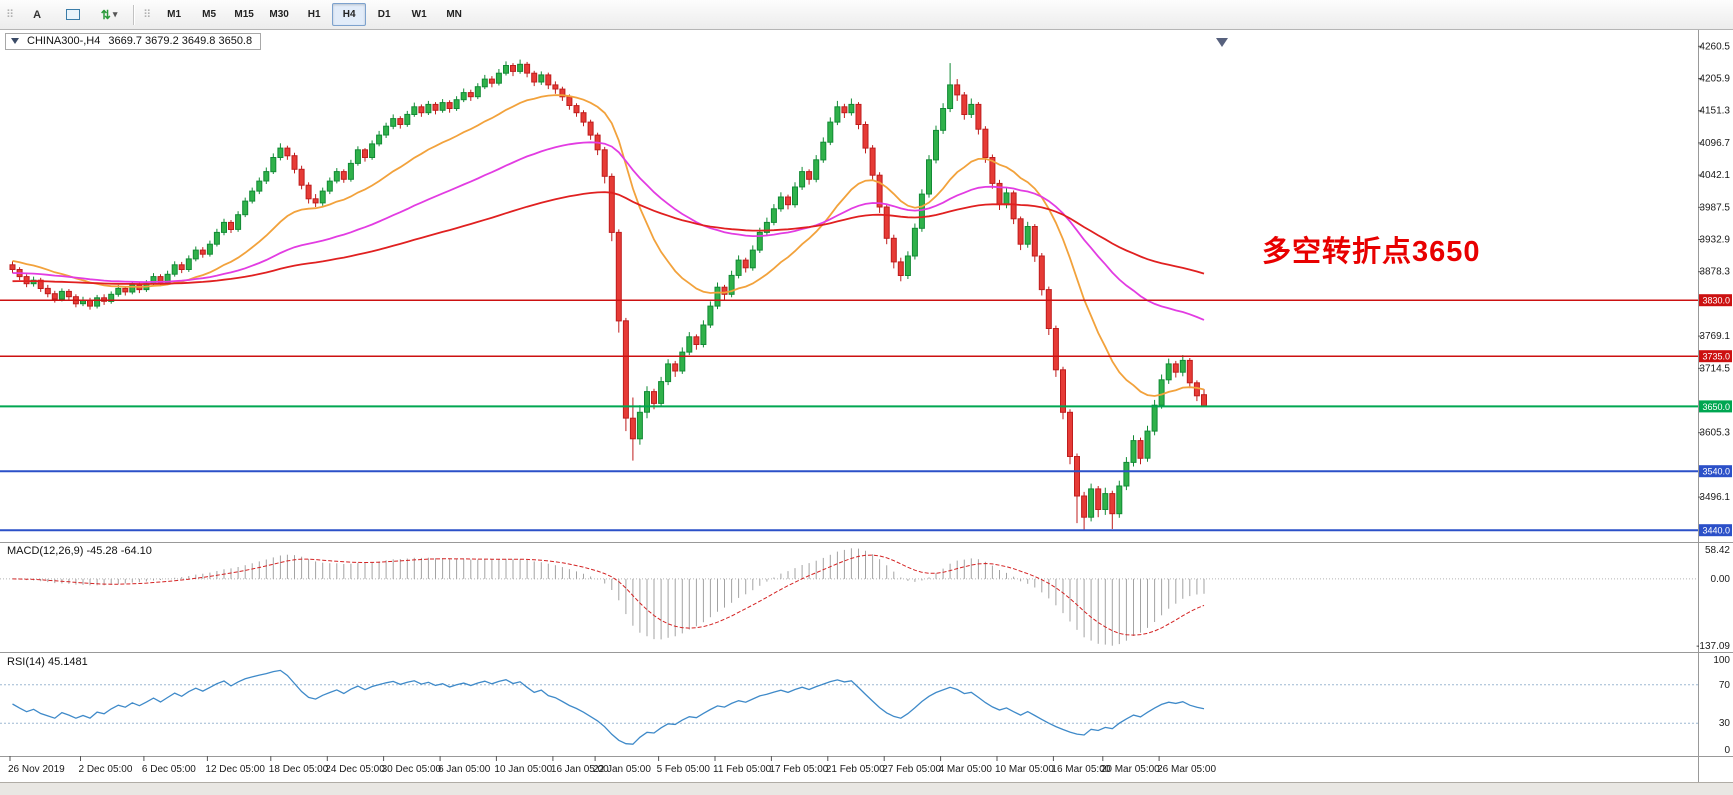  What do you see at coordinates (244, 14) in the screenshot?
I see `tab-timeframe-m15: M15` at bounding box center [244, 14].